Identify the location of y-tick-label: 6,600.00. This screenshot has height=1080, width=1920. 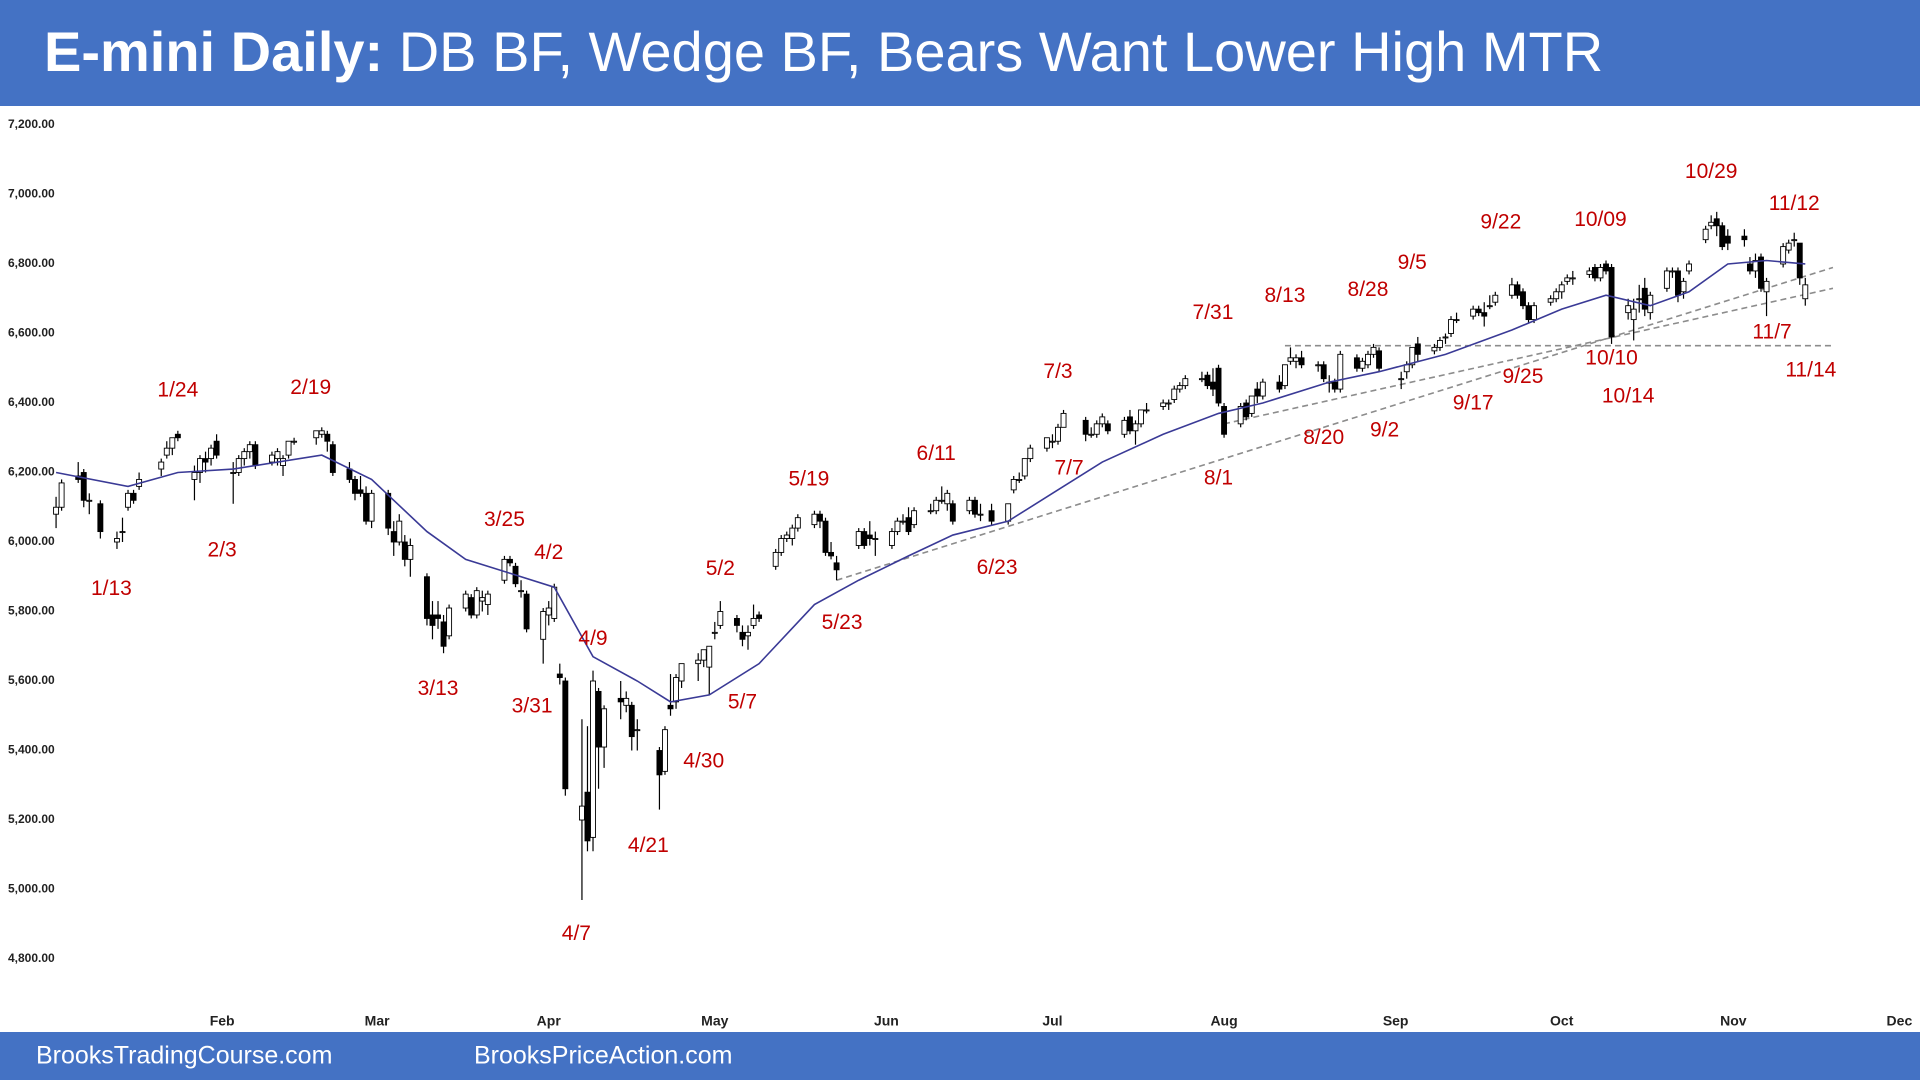
(31, 333).